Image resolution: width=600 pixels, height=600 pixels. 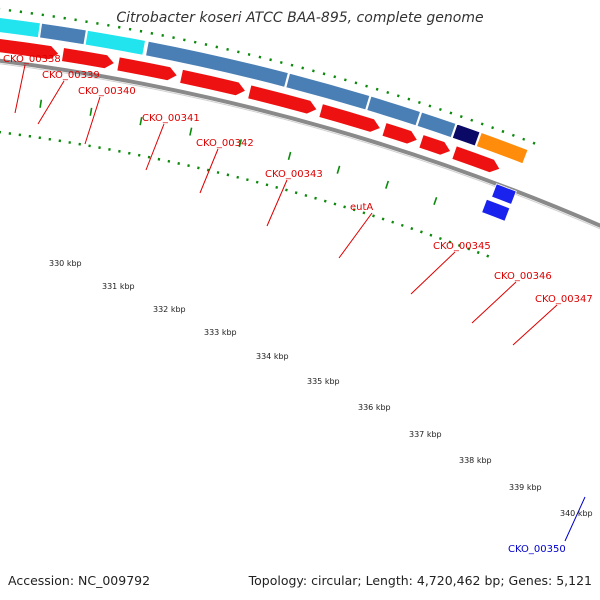 I want to click on scale-label: 335 kbp, so click(x=323, y=381).